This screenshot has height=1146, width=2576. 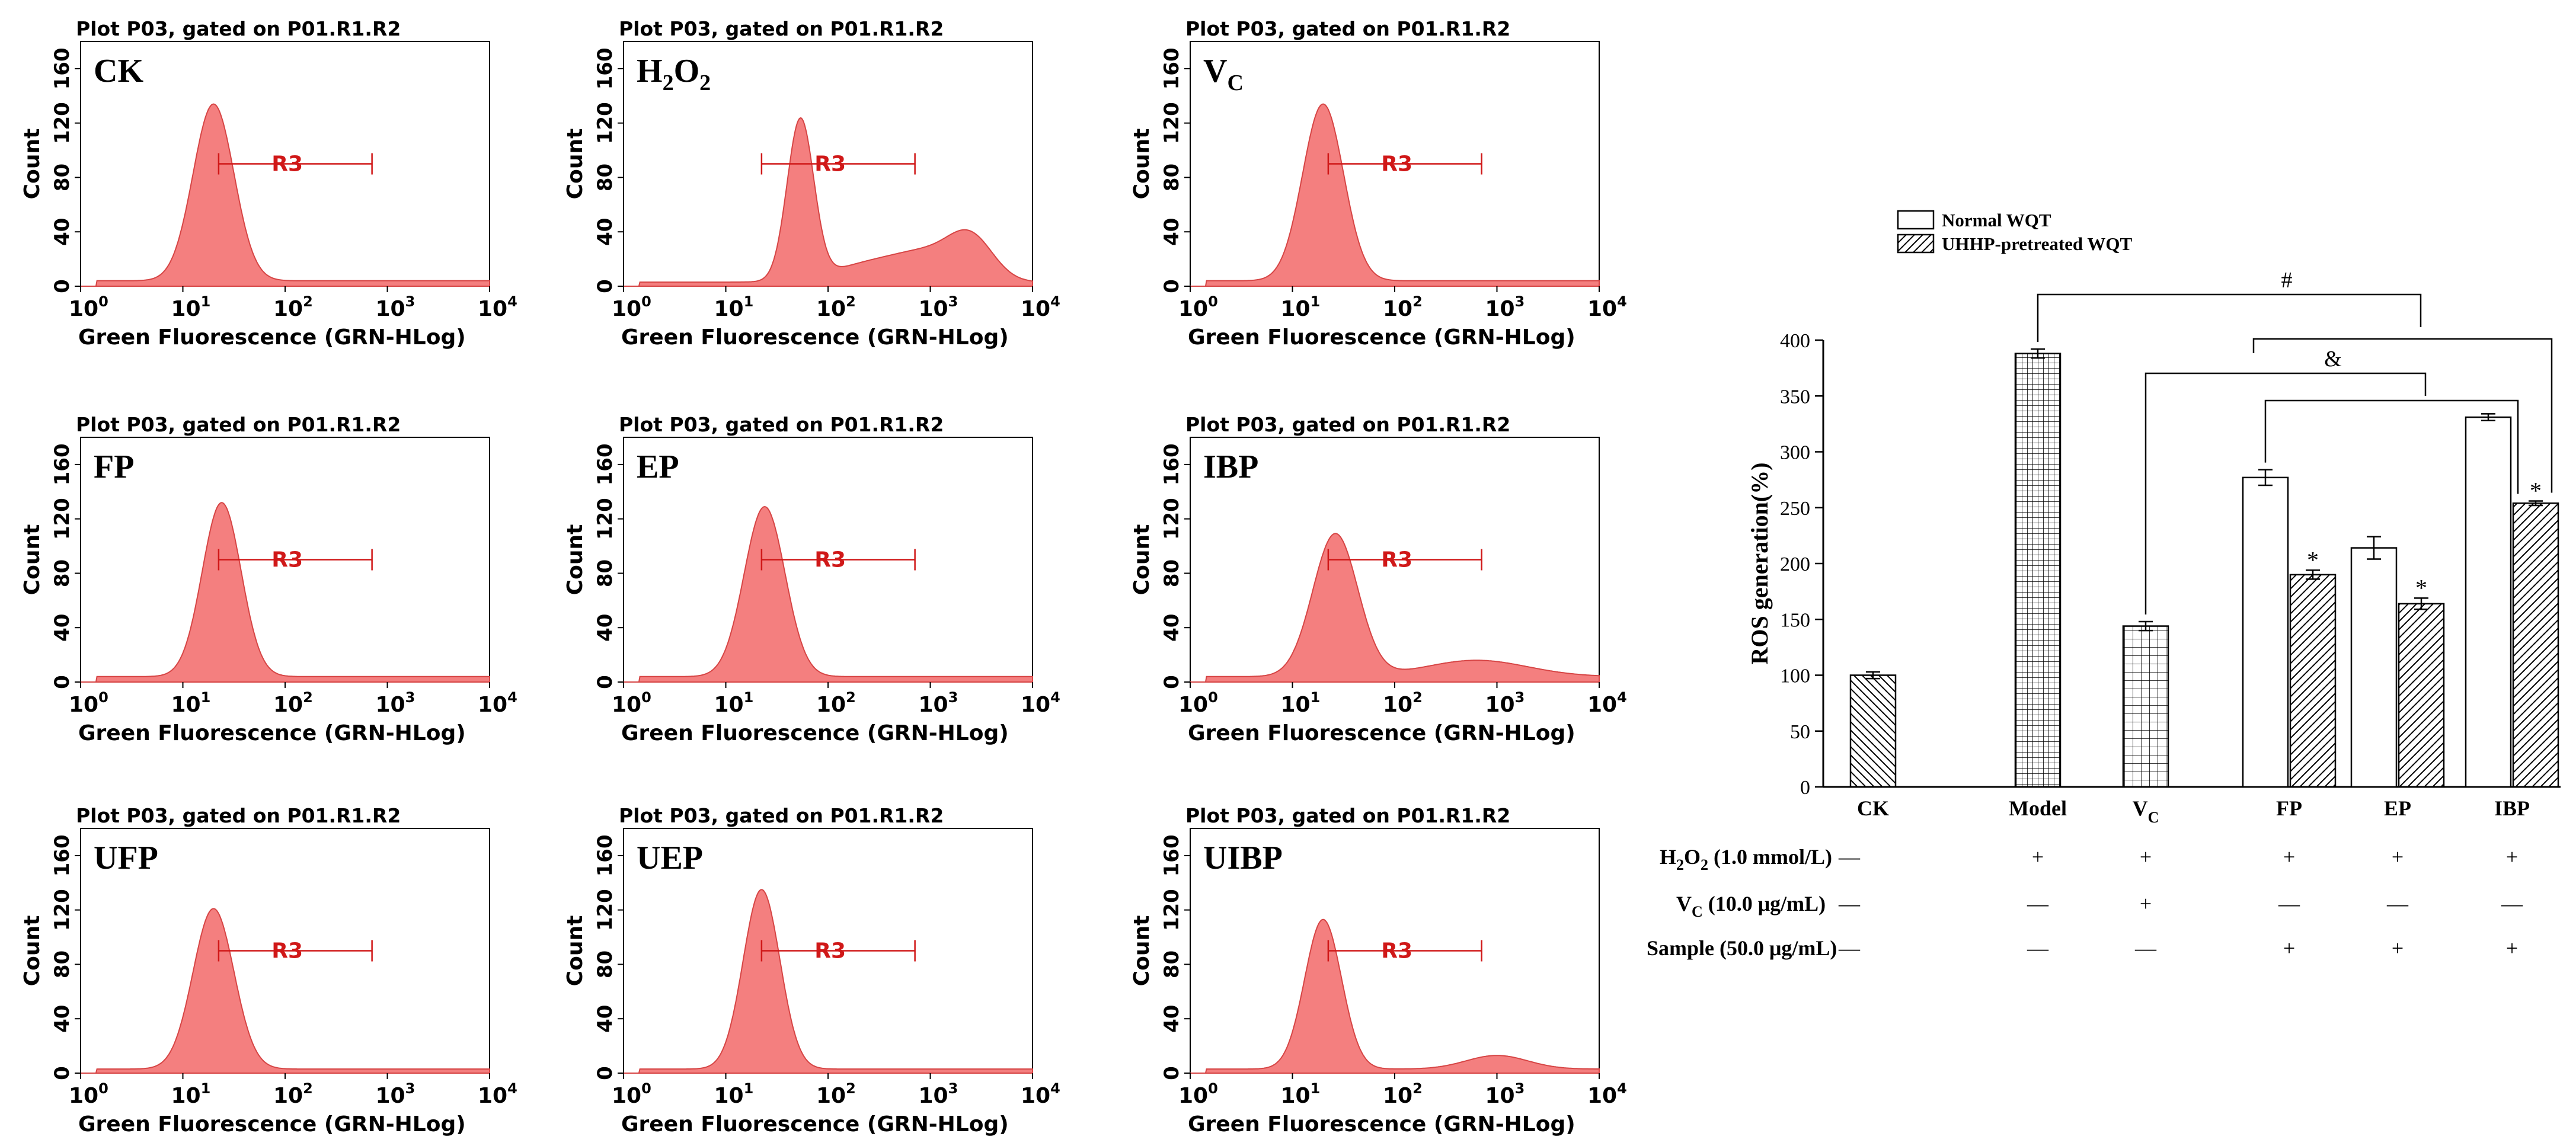 What do you see at coordinates (2313, 681) in the screenshot?
I see `bar-fp-uhhp` at bounding box center [2313, 681].